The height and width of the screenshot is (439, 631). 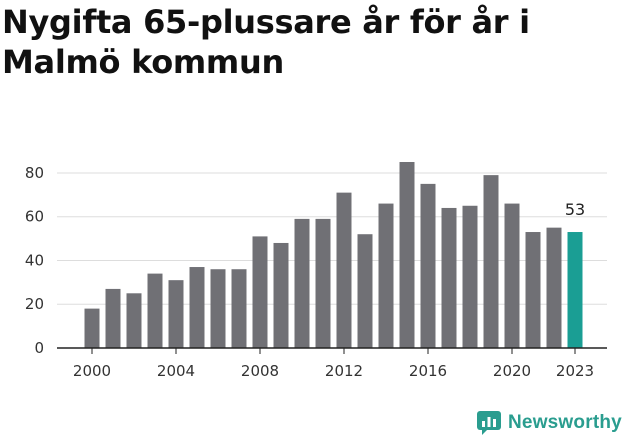 I want to click on bar-2014, so click(x=386, y=275).